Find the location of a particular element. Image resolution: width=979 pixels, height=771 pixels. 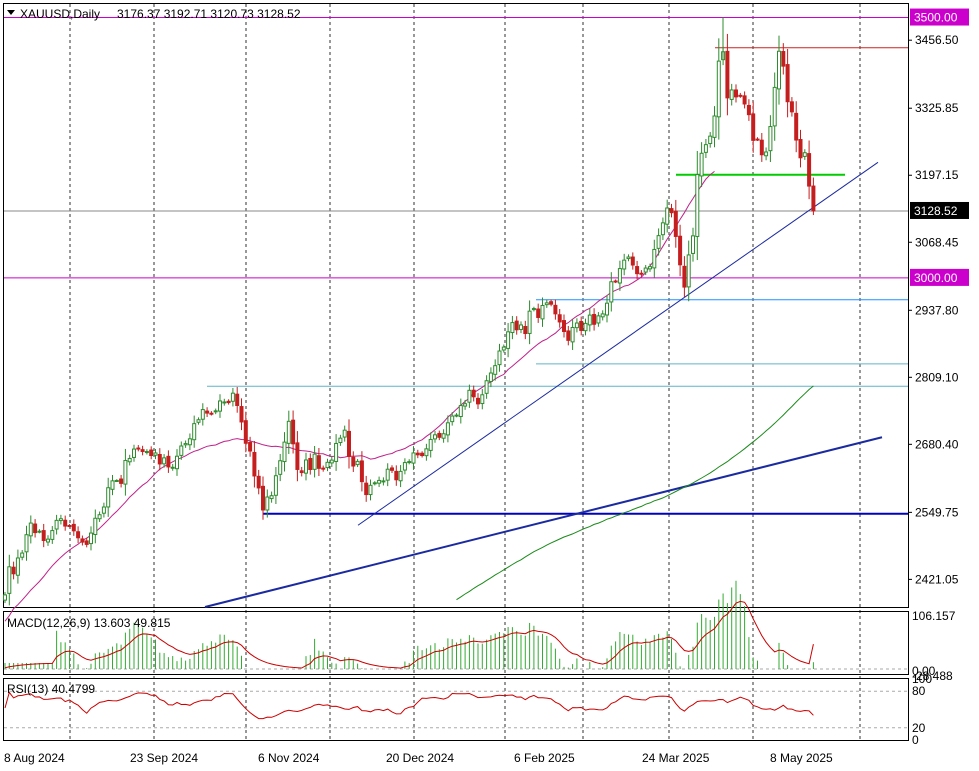

macd-label: MACD(12,26,9) 13.603 49.815 is located at coordinates (89, 623).